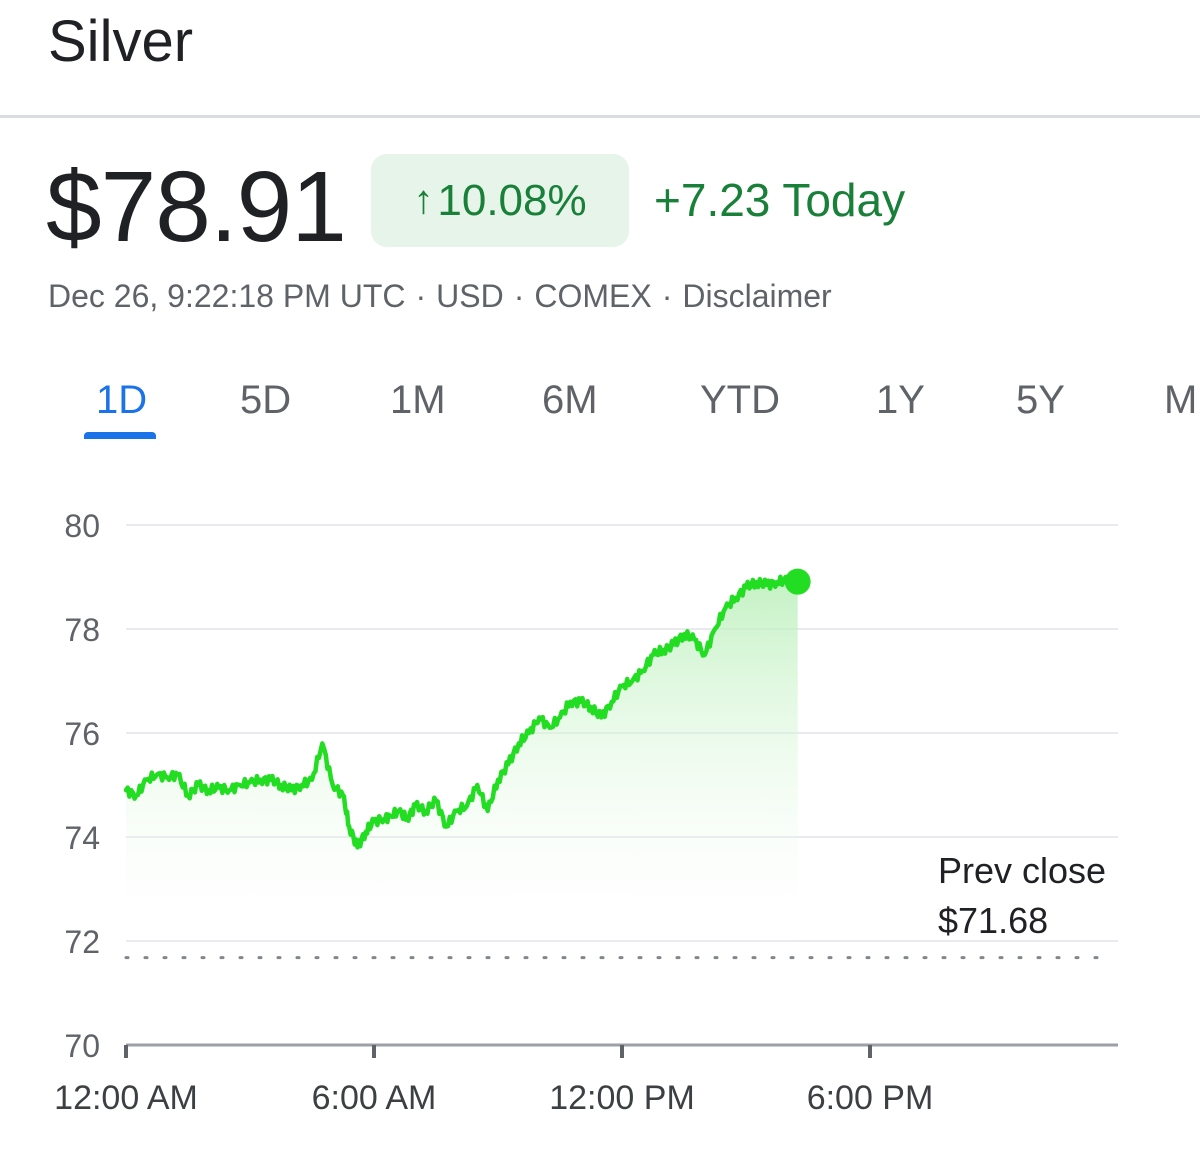  What do you see at coordinates (570, 400) in the screenshot?
I see `tab-6m: 6M` at bounding box center [570, 400].